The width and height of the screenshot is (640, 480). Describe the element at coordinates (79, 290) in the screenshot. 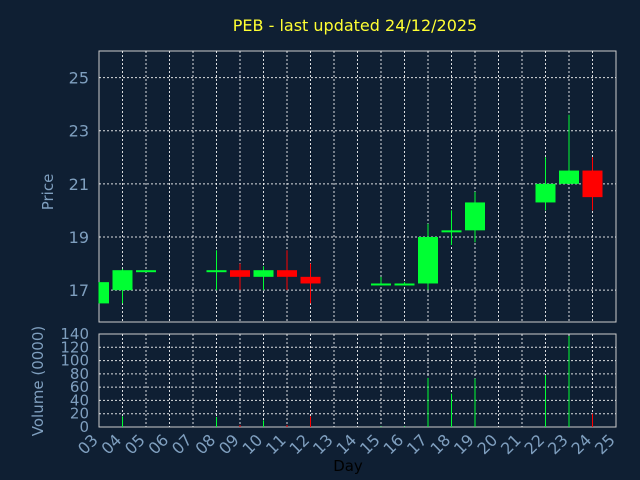

I see `price-tick-label: 17` at that location.